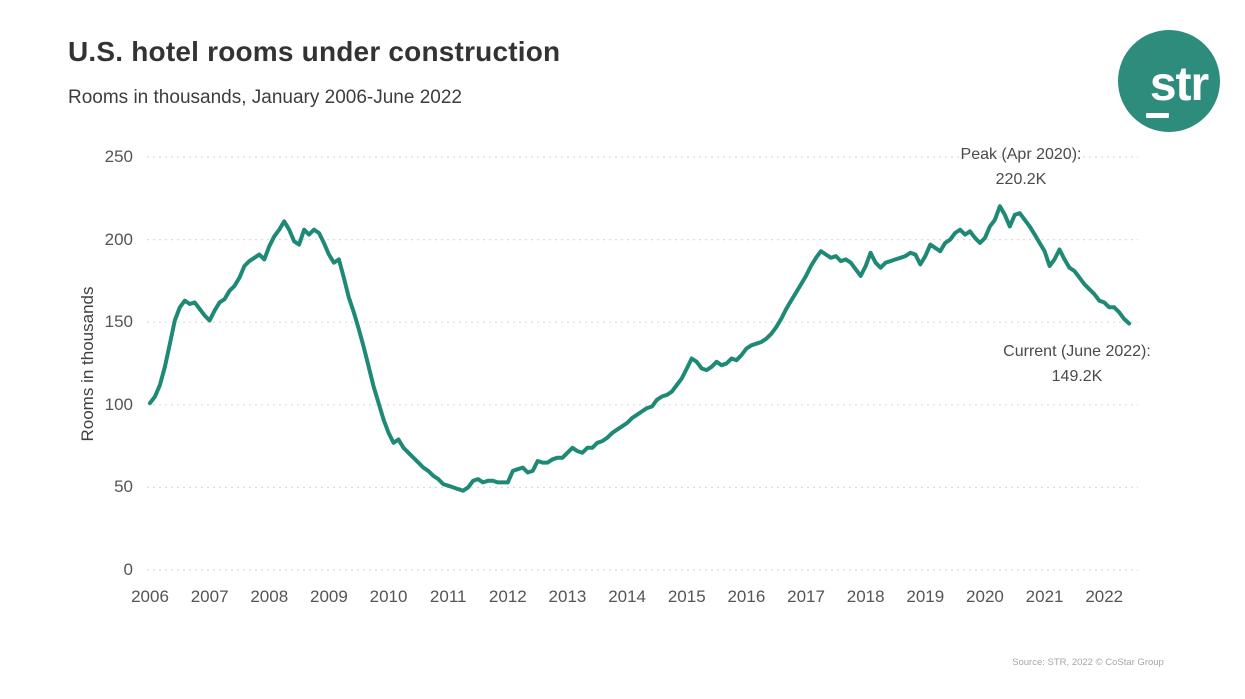 The image size is (1245, 699). What do you see at coordinates (328, 596) in the screenshot?
I see `x-tick-label: 2009` at bounding box center [328, 596].